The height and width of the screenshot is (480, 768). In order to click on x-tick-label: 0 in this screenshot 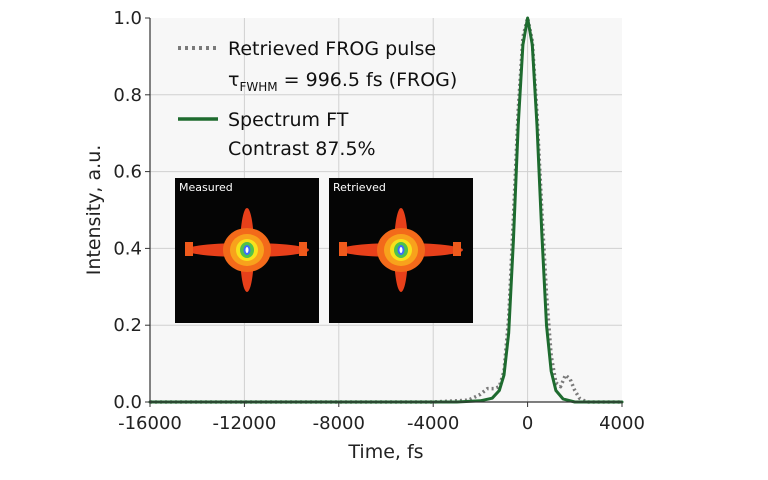, I will do `click(527, 423)`.